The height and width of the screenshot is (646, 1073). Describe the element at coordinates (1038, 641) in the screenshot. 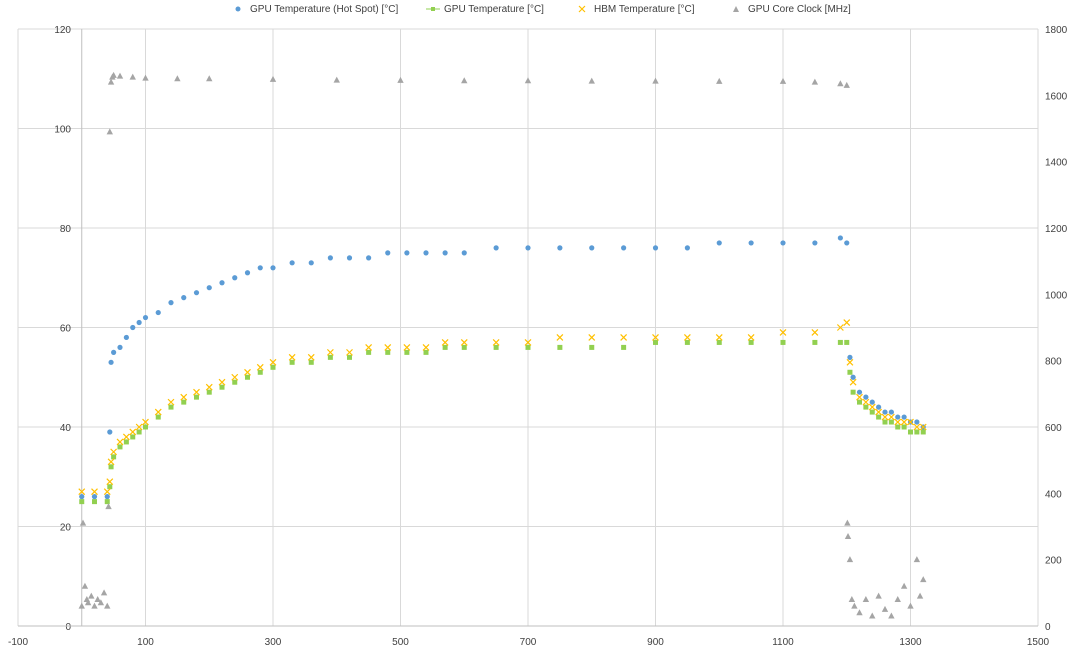

I see `x-tick-label: 1500` at that location.